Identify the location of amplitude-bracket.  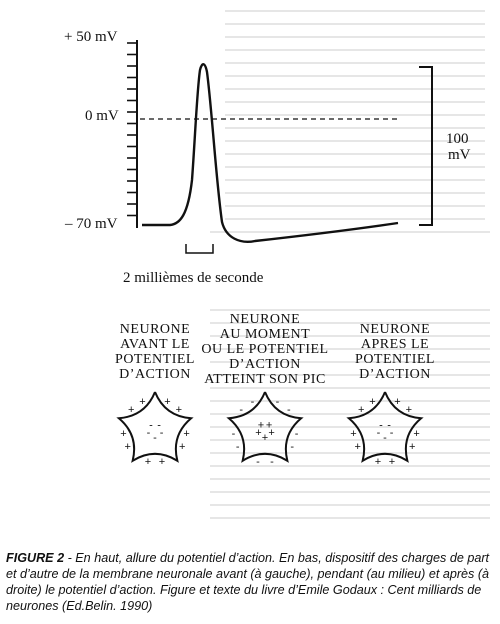
(426, 146).